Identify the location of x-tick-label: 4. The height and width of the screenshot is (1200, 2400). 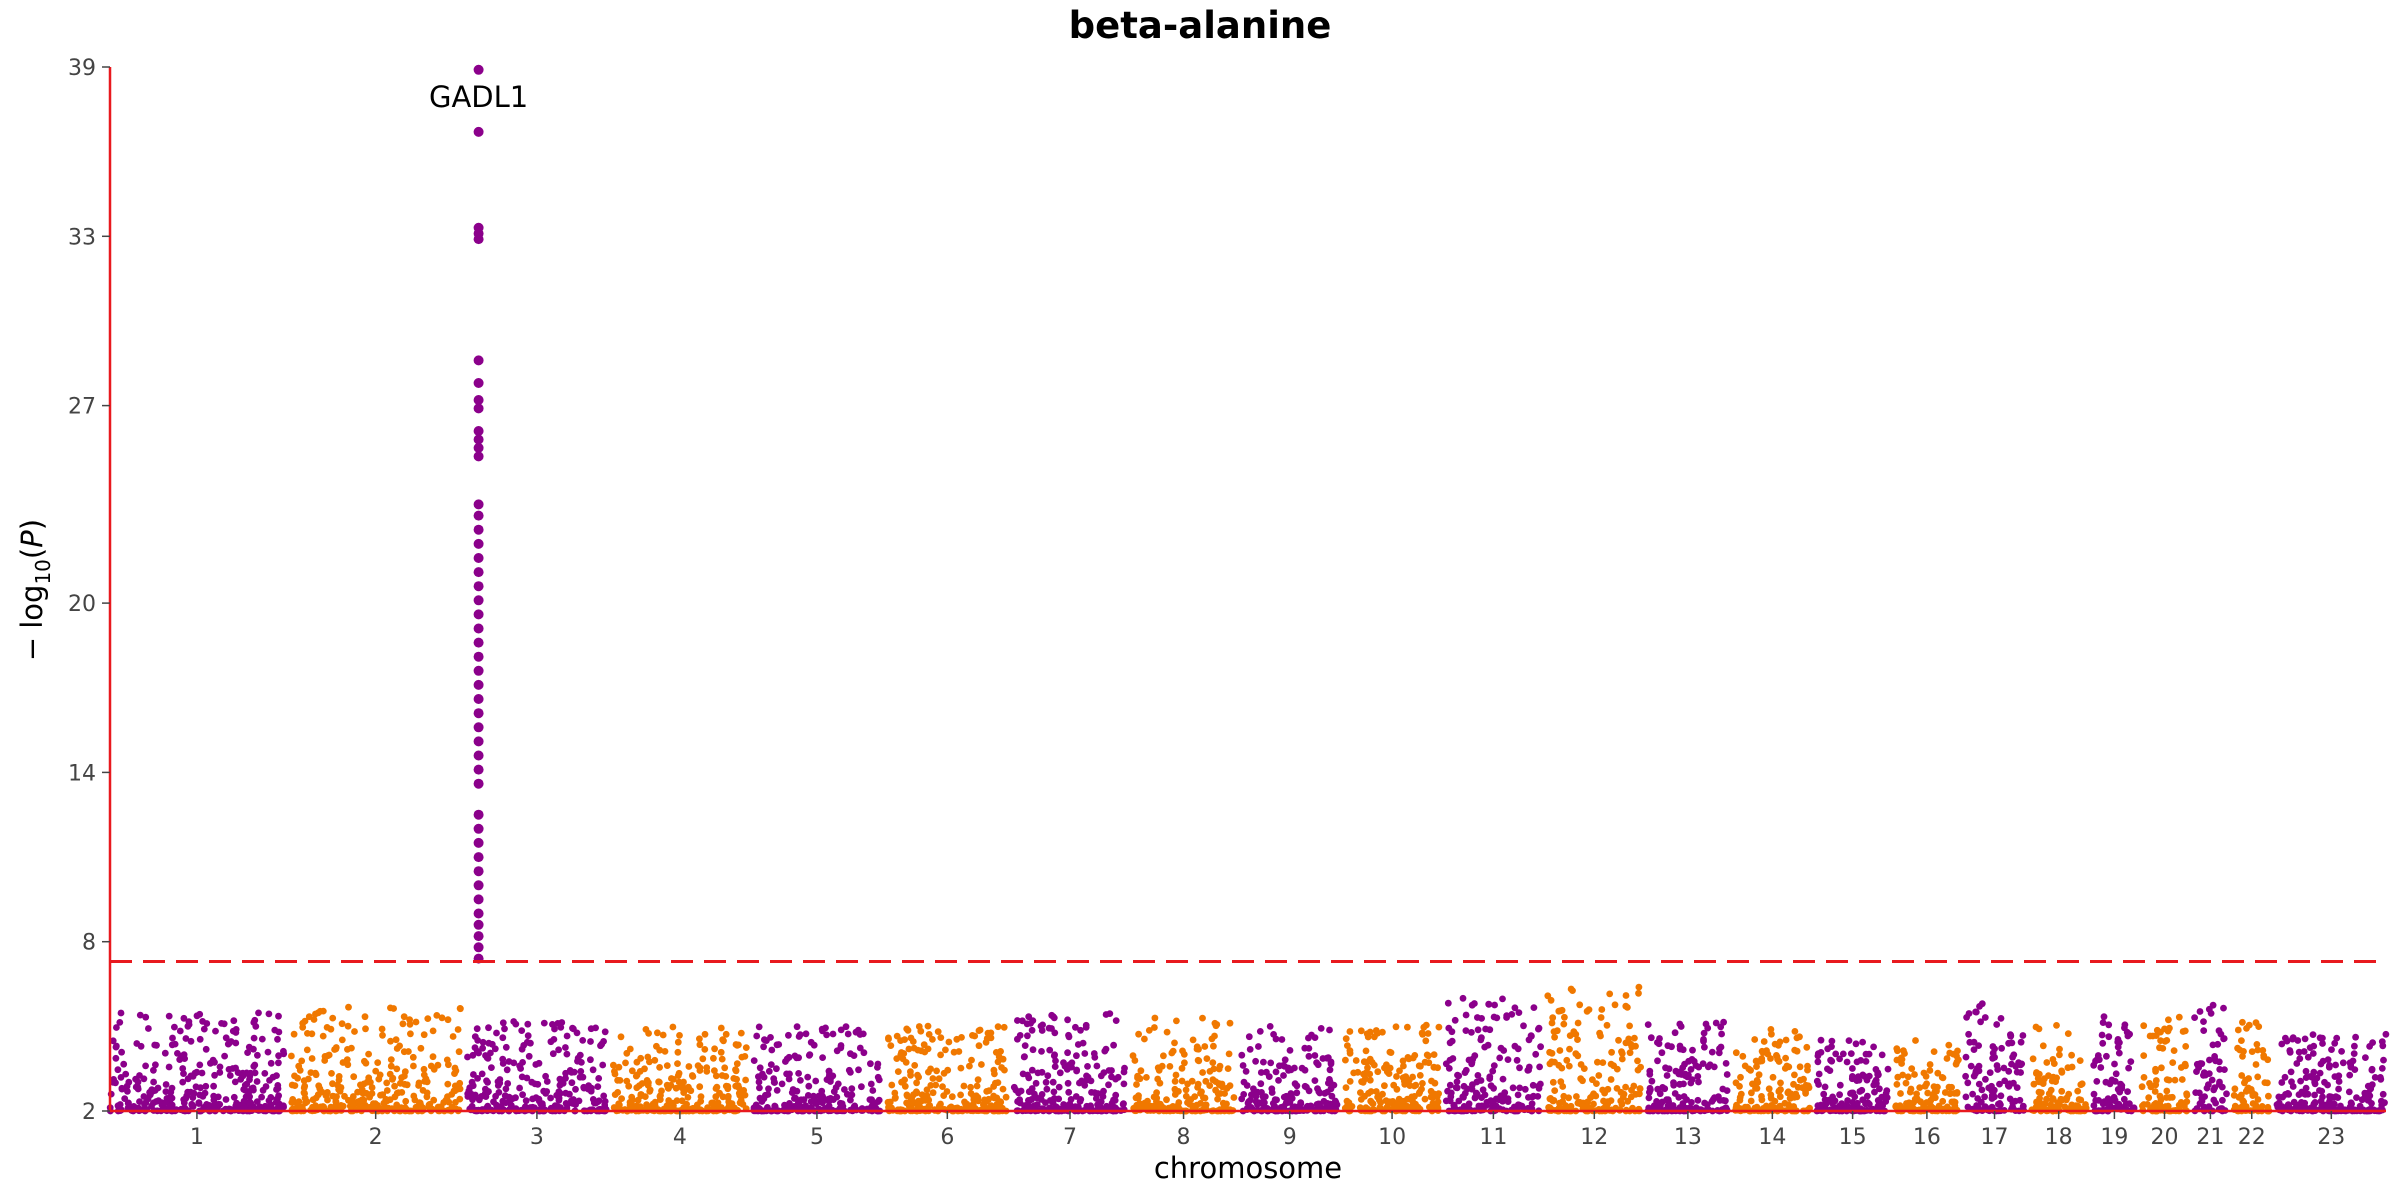
(680, 1137).